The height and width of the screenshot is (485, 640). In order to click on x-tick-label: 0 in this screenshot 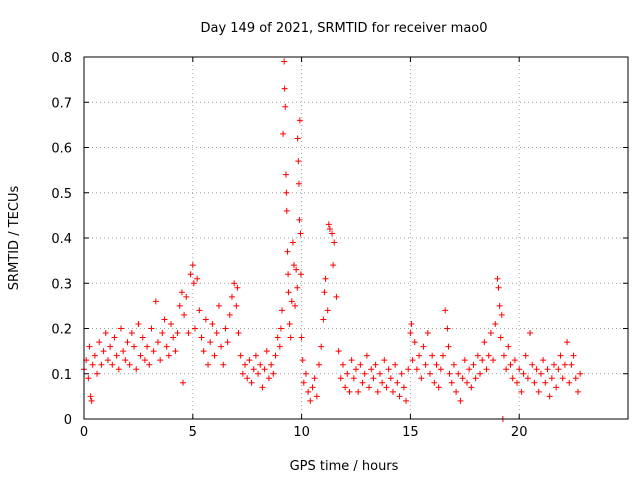, I will do `click(84, 432)`.